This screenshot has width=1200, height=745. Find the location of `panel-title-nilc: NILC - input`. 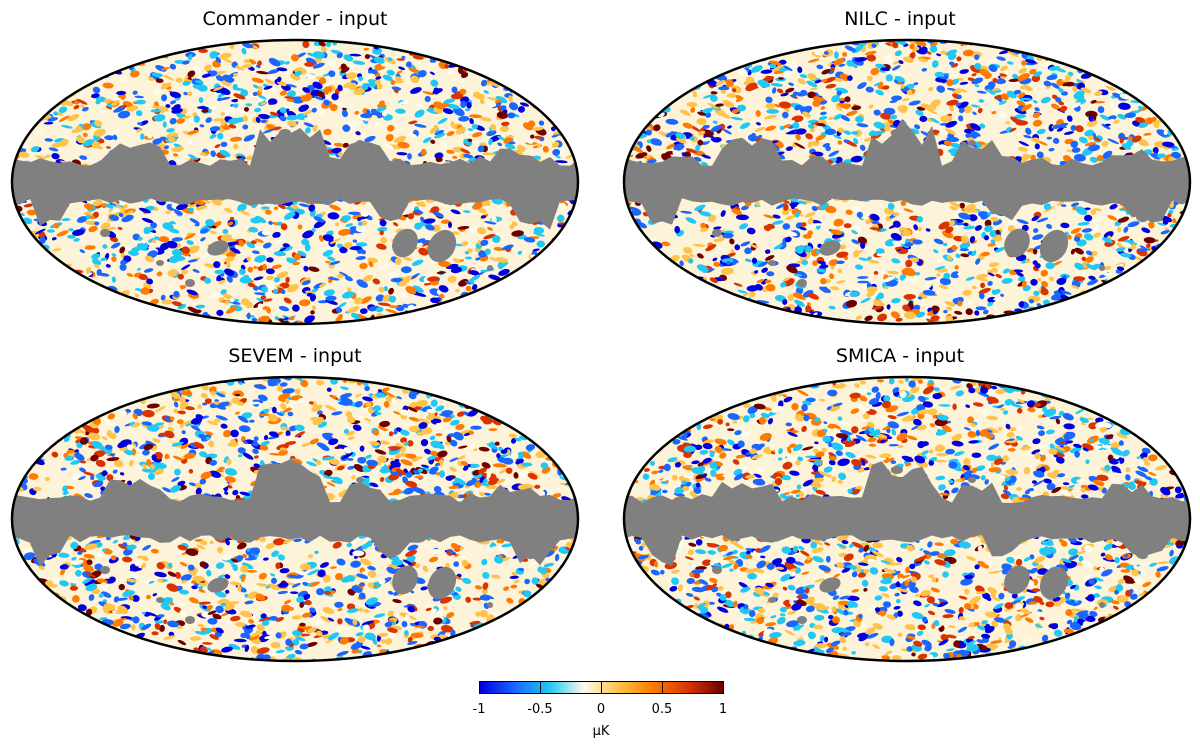

panel-title-nilc: NILC - input is located at coordinates (900, 19).